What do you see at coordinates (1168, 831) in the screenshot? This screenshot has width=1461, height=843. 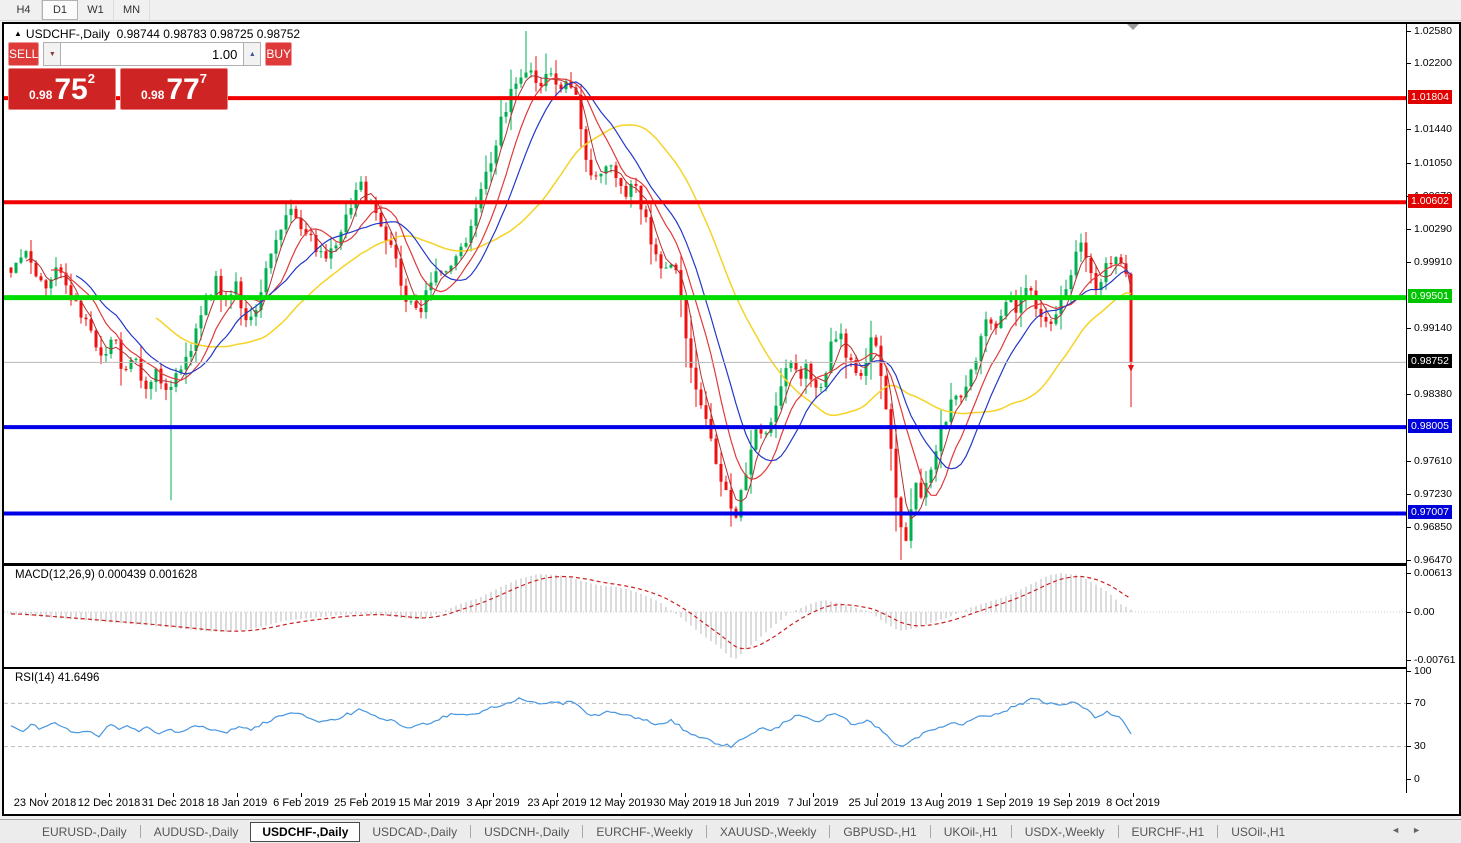 I see `chart-tab-eurchf-h1: EURCHF-,H1` at bounding box center [1168, 831].